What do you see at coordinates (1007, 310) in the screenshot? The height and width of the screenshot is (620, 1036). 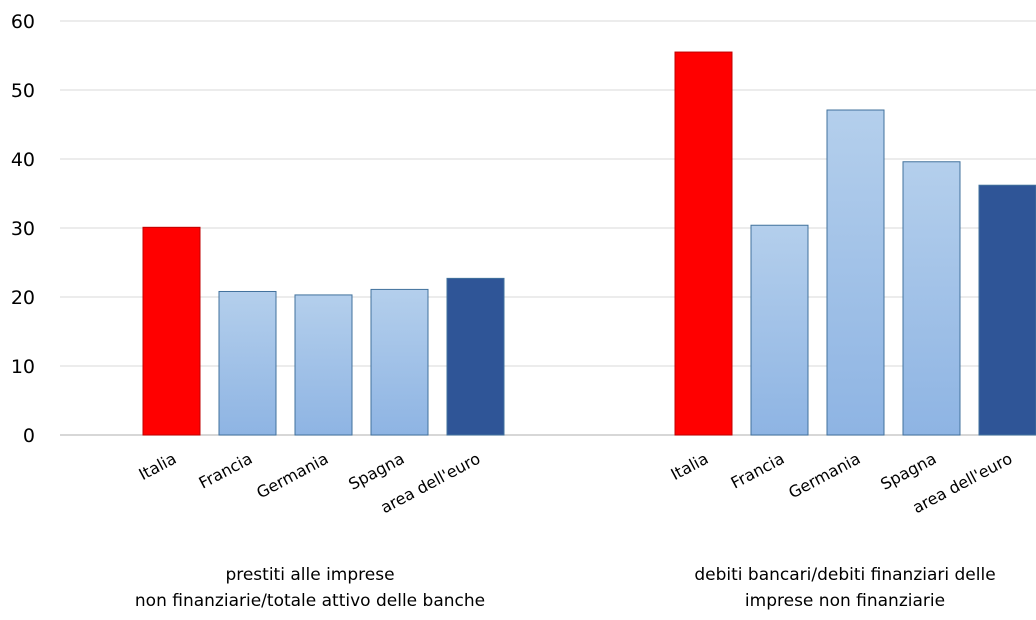 I see `bar-group2-area-dell-euro` at bounding box center [1007, 310].